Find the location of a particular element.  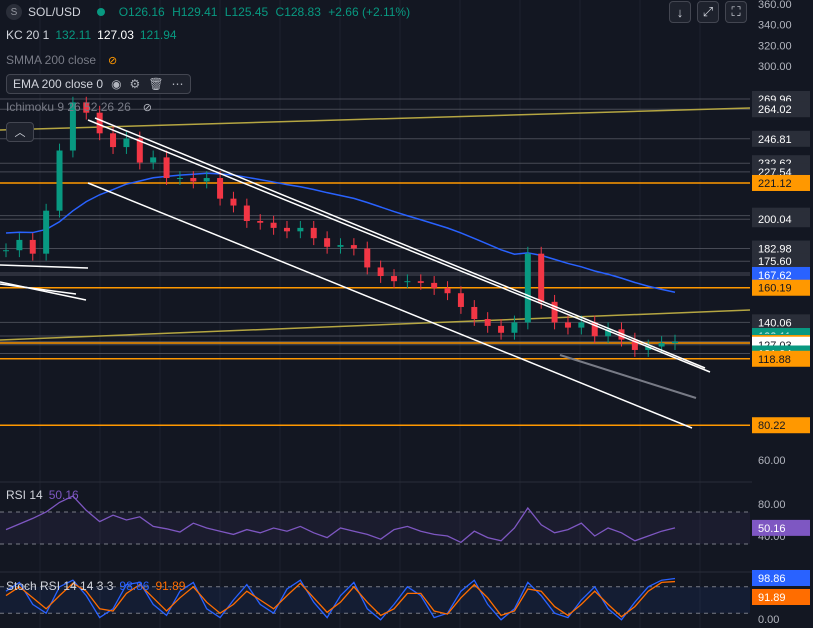

stoch-name: Stoch RSI 14 14 3 3 is located at coordinates (60, 586).